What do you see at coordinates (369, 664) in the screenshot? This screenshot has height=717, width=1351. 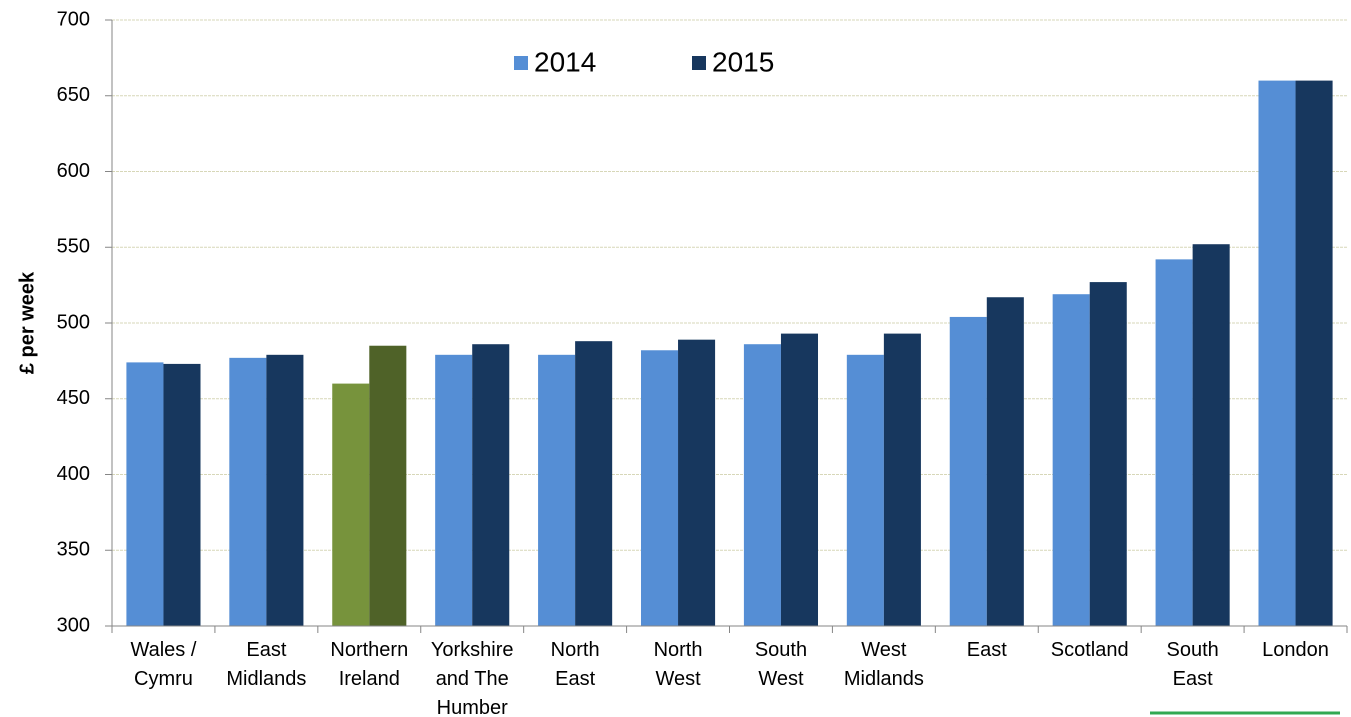 I see `x-tick-label: Northern Ireland` at bounding box center [369, 664].